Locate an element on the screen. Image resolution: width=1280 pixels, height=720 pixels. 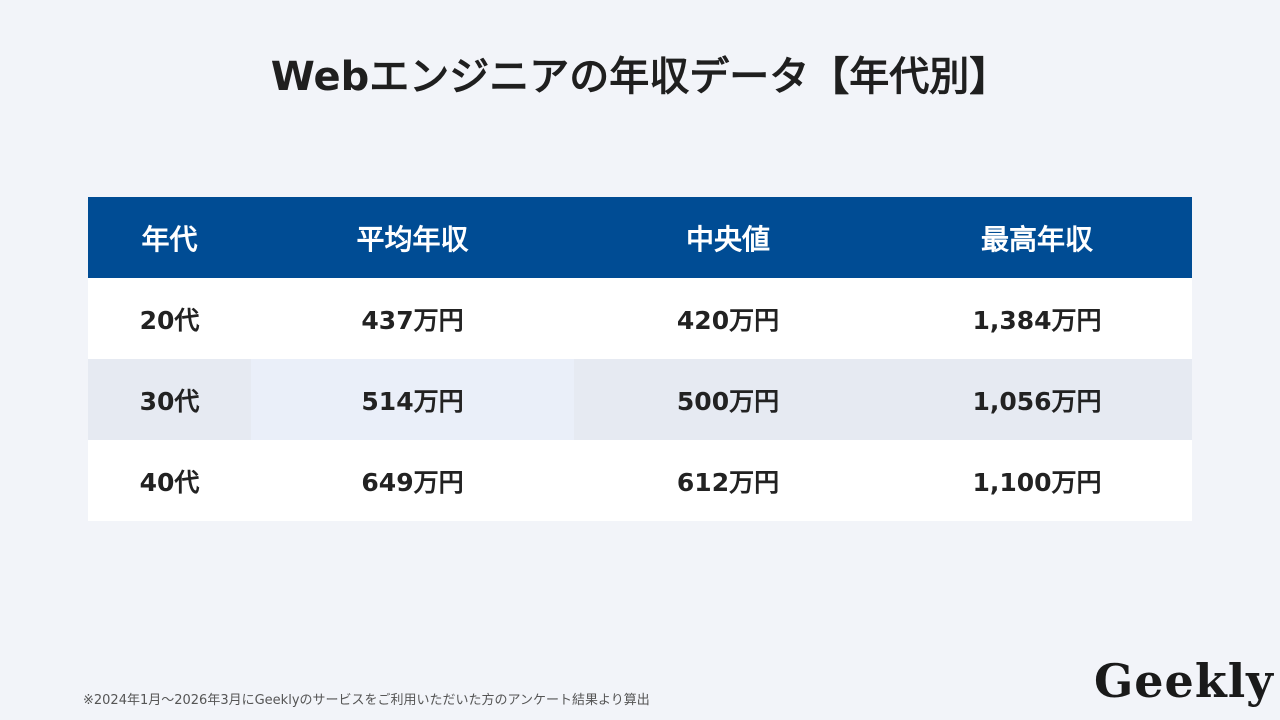
header-cell: 最高年収 is located at coordinates (1037, 237).